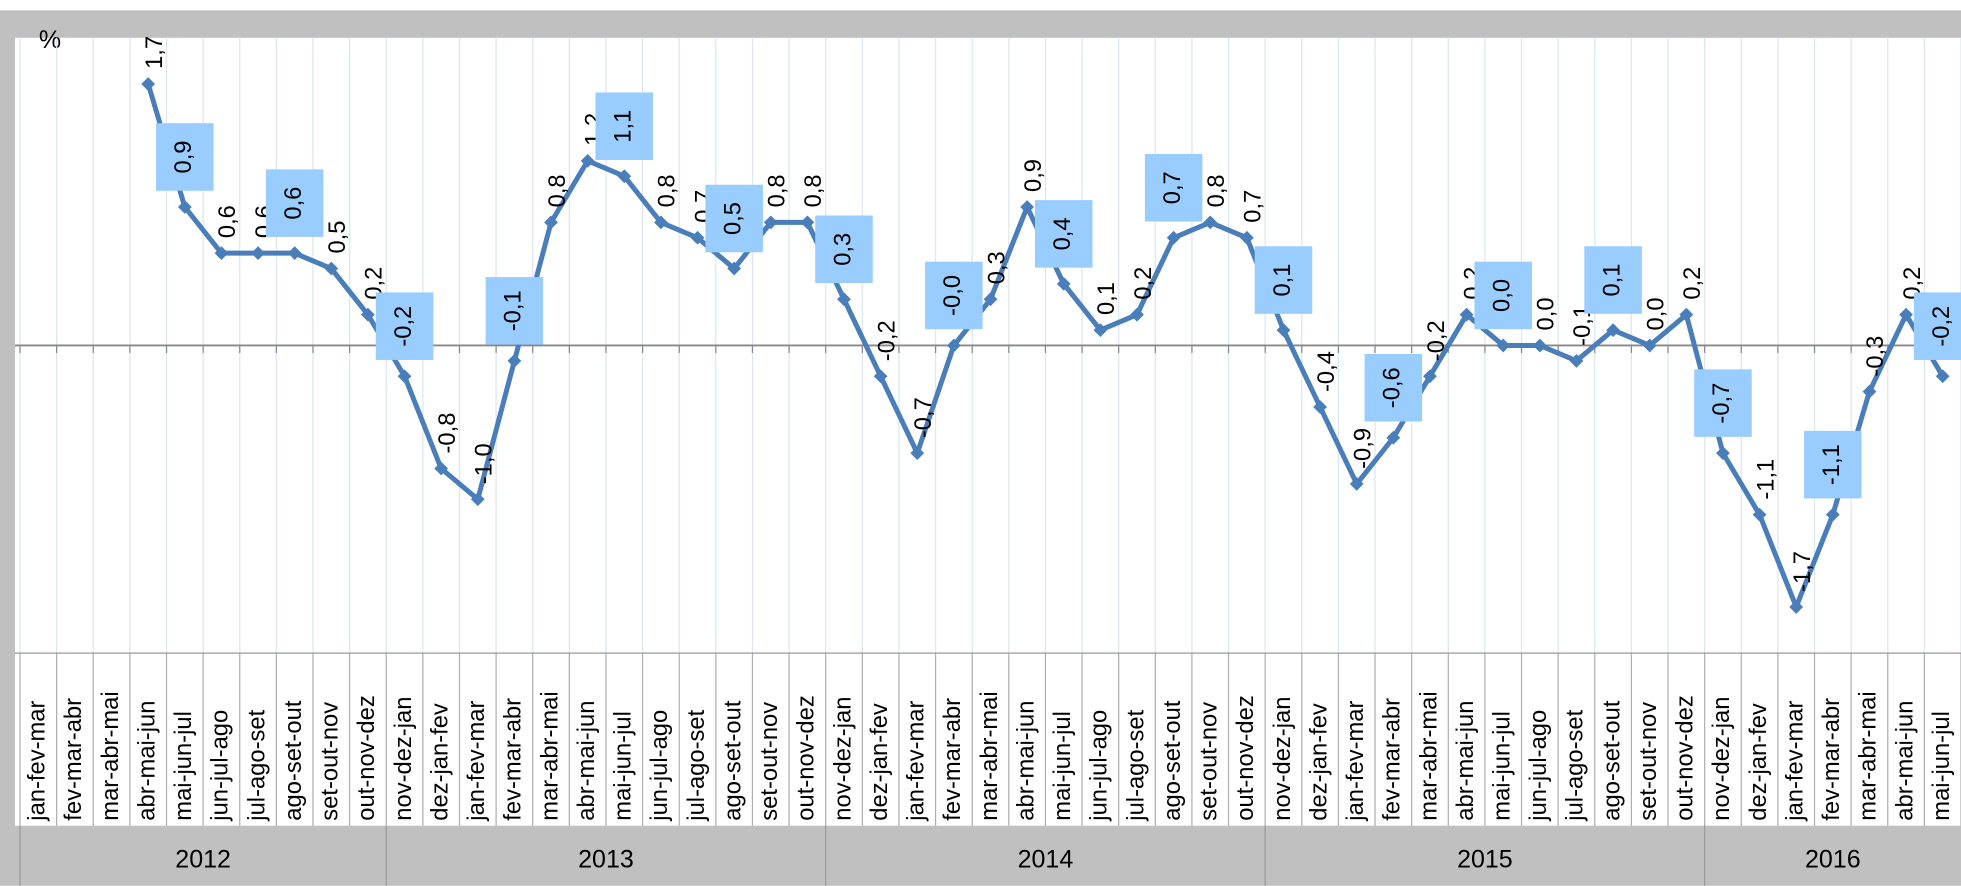 This screenshot has width=1961, height=886. I want to click on data-label: 0,3, so click(842, 249).